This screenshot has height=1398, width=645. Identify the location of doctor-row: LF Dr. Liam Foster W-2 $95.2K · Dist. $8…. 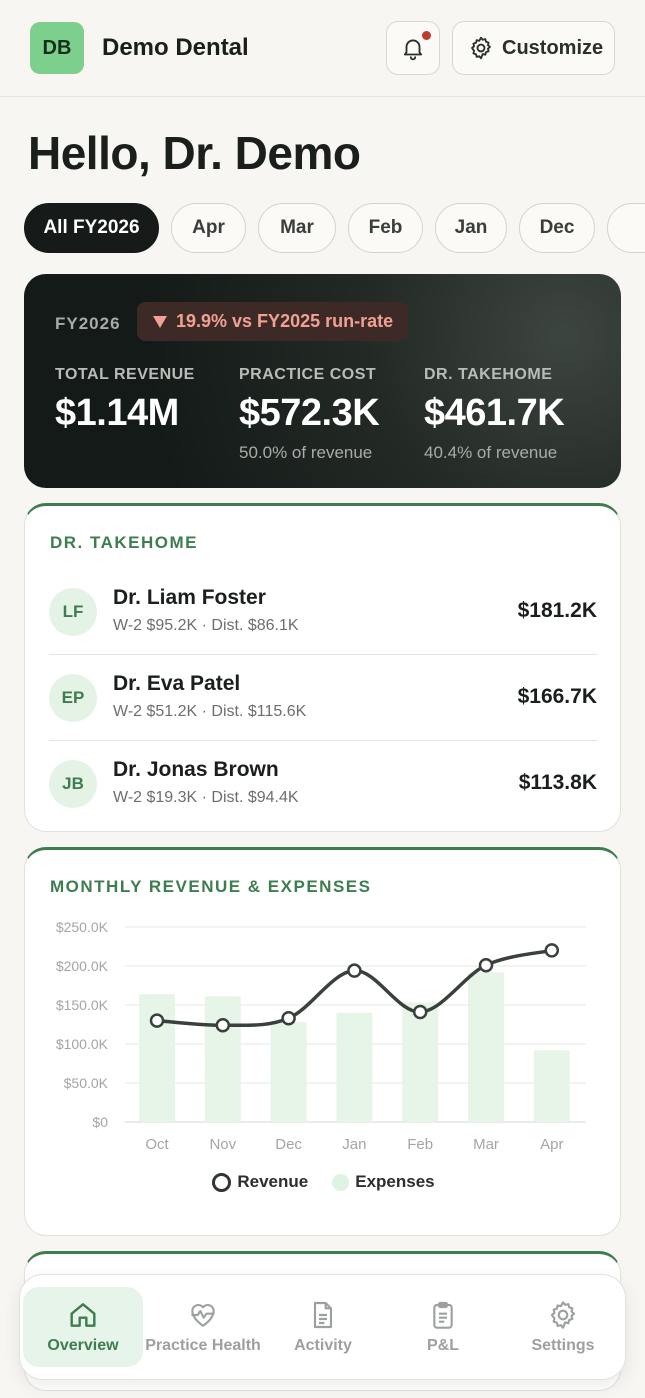
(323, 612).